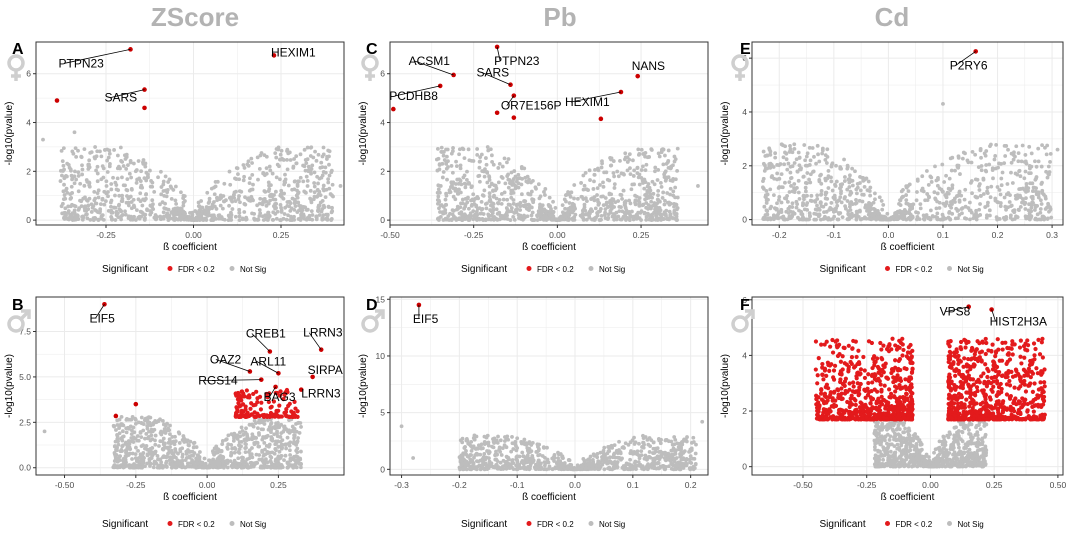  Describe the element at coordinates (190, 386) in the screenshot. I see `panel-border` at that location.